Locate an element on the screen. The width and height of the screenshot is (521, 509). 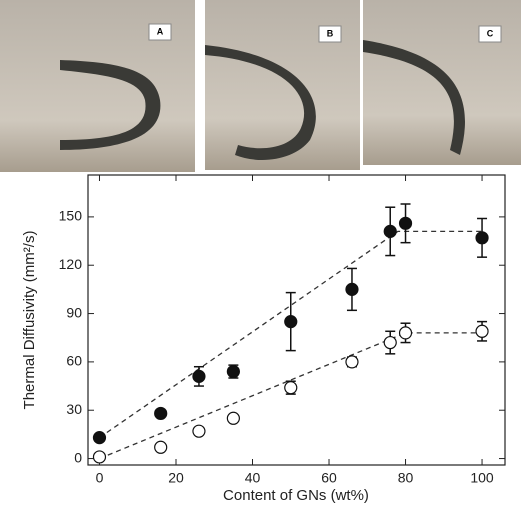
y-tick-label: 150 is located at coordinates (71, 216).